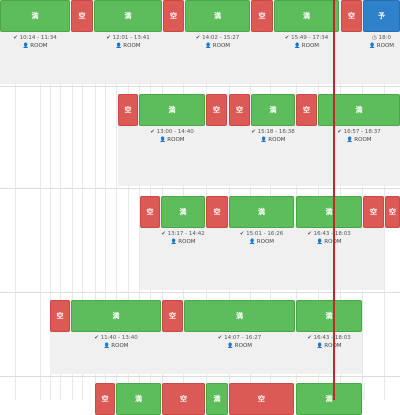  What do you see at coordinates (381, 42) in the screenshot?
I see `slot-info: ◷ 18:0 👤 ROOM` at bounding box center [381, 42].